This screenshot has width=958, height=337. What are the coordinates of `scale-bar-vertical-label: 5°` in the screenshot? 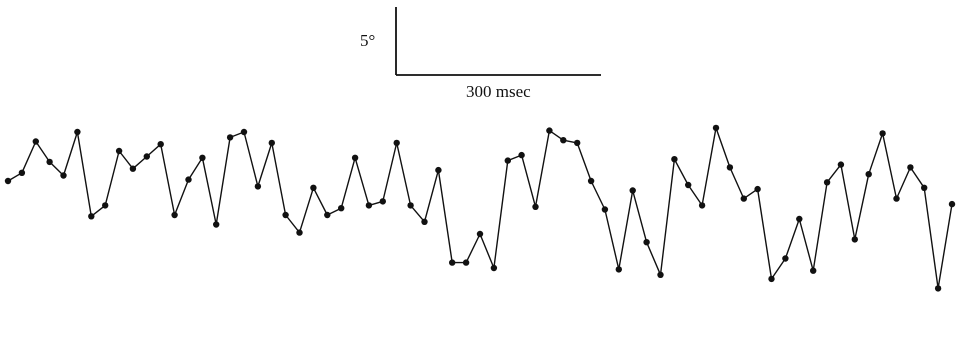 It's located at (367, 40).